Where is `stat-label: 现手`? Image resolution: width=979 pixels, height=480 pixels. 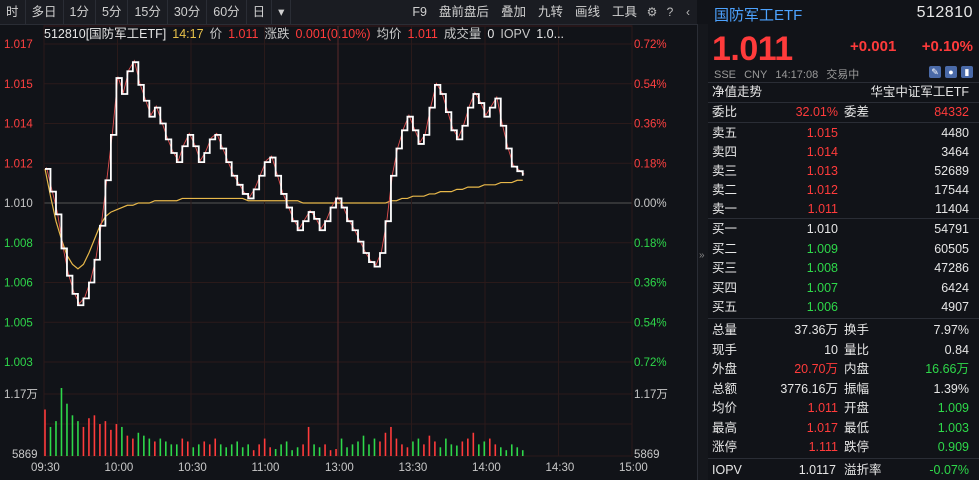
stat-label: 现手 is located at coordinates (725, 349).